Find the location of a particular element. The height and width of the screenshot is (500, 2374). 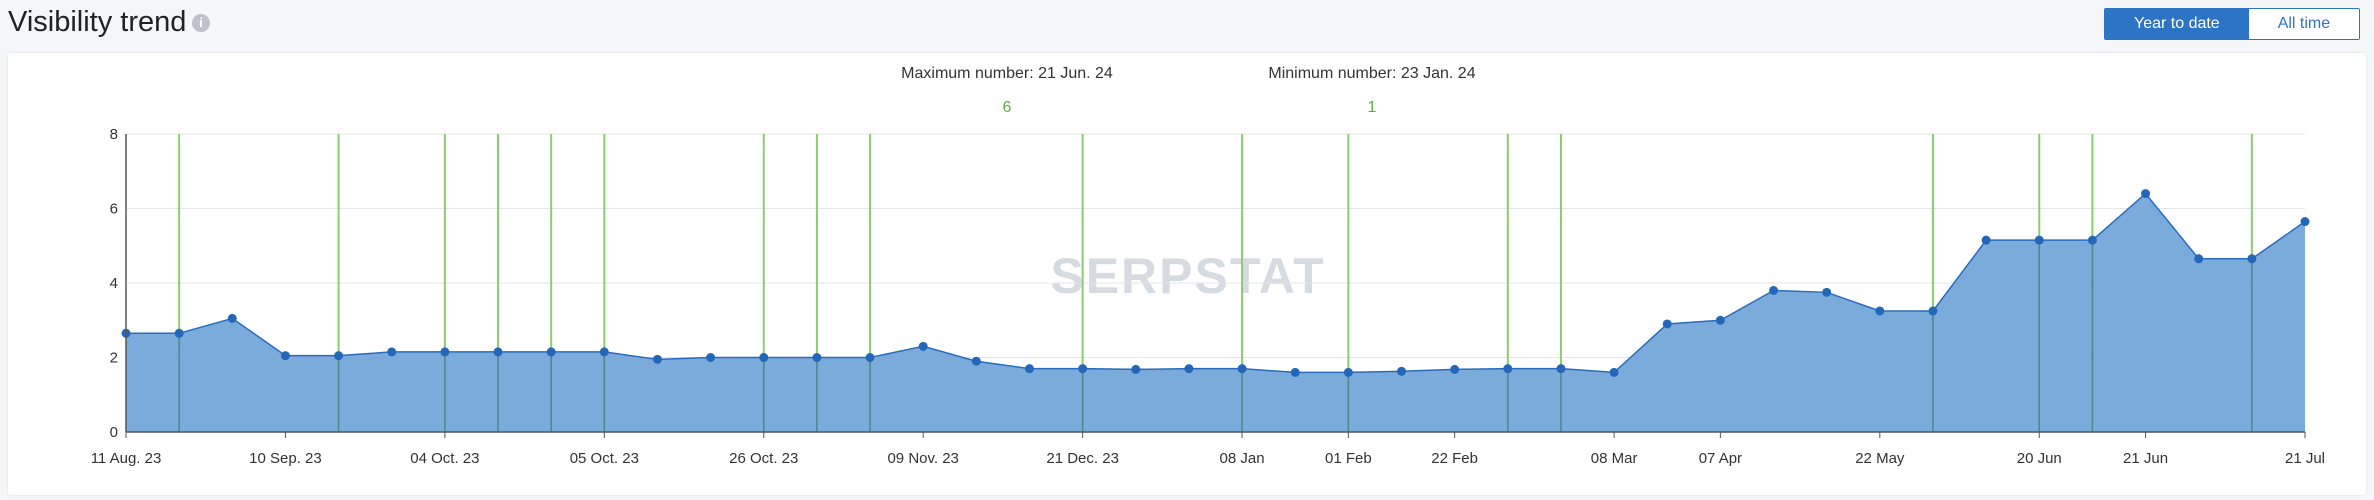

annotation-label: Minimum number: 23 Jan. 24 is located at coordinates (1371, 73).